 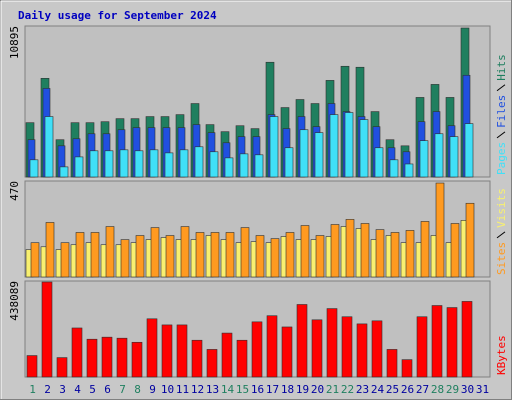 I want to click on legend-label: Files, so click(x=501, y=111).